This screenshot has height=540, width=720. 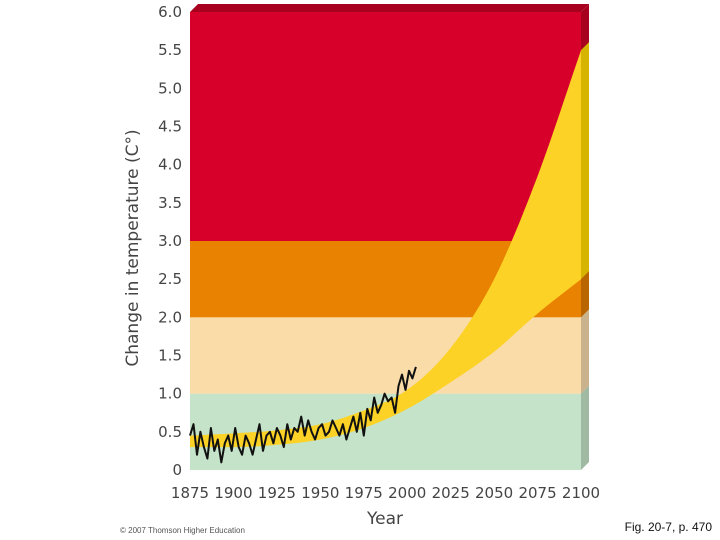 I want to click on x-tick-label: 2100, so click(x=581, y=493).